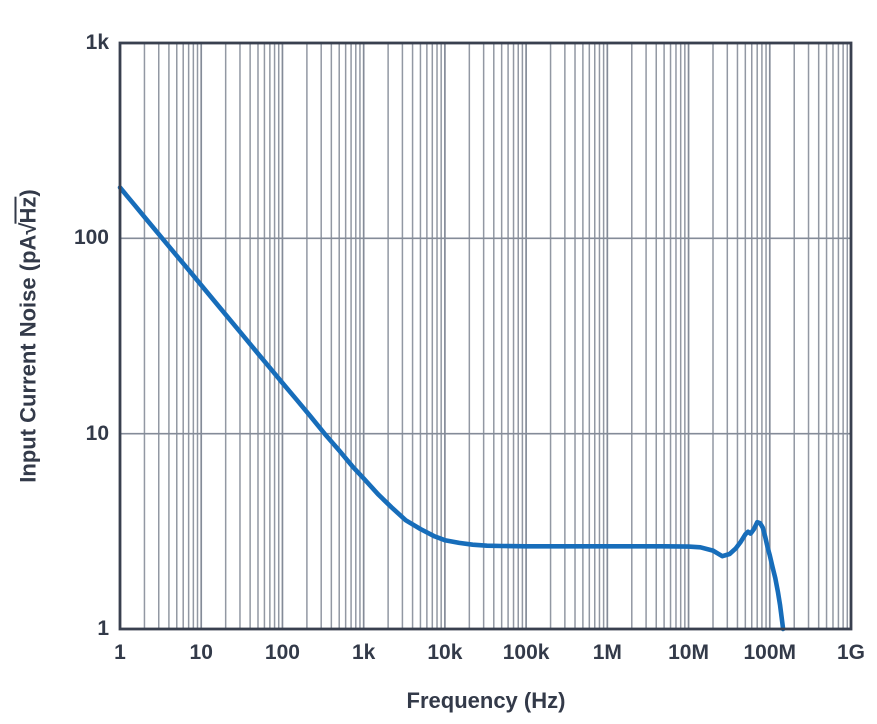 This screenshot has width=877, height=724. I want to click on y-axis-title-suffix: ), so click(28, 193).